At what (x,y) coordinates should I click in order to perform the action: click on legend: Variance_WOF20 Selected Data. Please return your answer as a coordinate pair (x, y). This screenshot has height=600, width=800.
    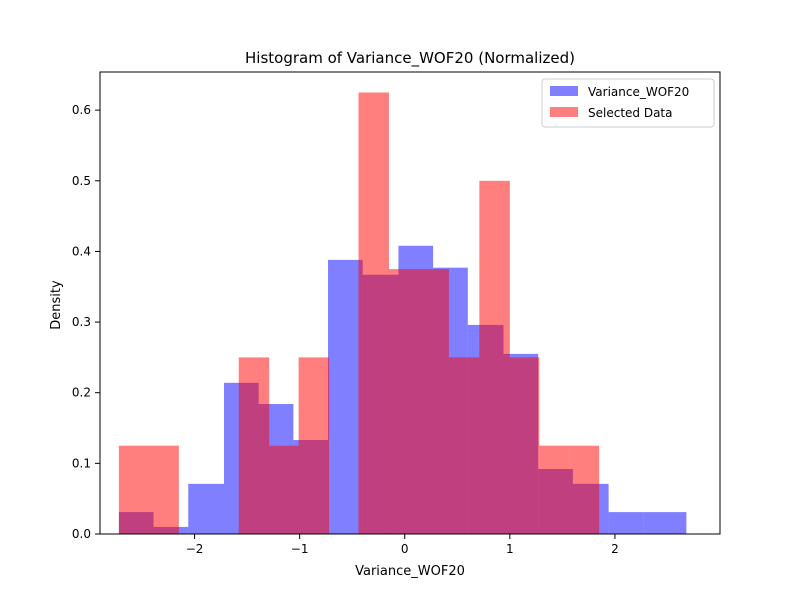
    Looking at the image, I should click on (628, 103).